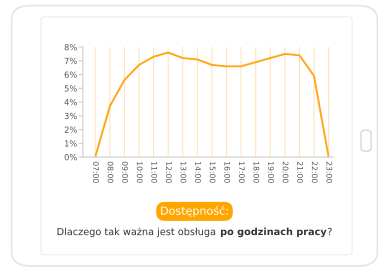 The image size is (389, 280). What do you see at coordinates (70, 47) in the screenshot?
I see `y-tick-label: 8%` at bounding box center [70, 47].